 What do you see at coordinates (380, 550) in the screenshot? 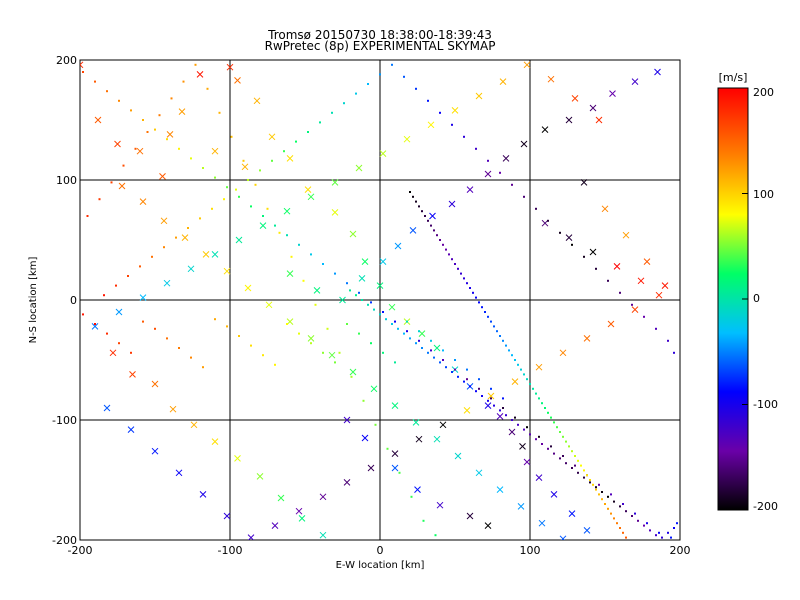
I see `x-tick-label: 0` at bounding box center [380, 550].